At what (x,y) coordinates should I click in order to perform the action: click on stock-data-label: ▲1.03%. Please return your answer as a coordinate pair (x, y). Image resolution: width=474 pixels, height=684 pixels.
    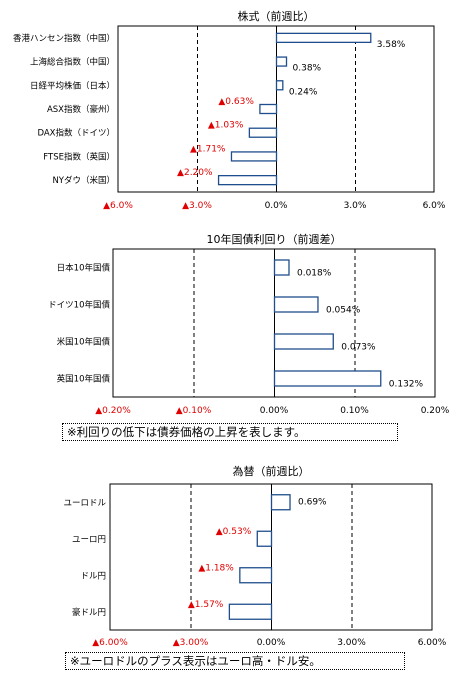
    Looking at the image, I should click on (226, 126).